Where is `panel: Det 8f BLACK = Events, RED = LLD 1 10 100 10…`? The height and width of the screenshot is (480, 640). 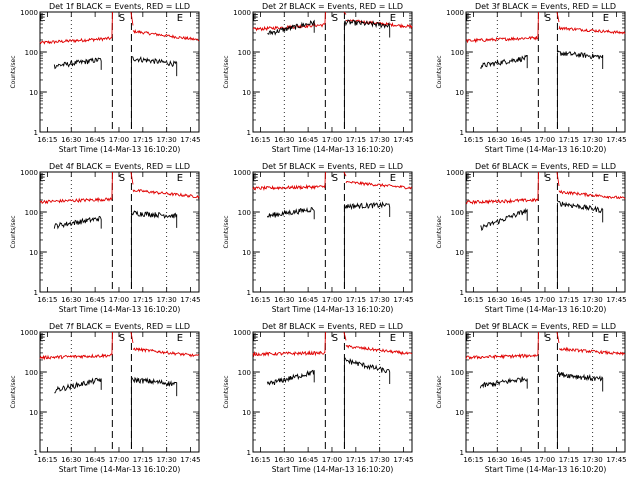 panel: Det 8f BLACK = Events, RED = LLD 1 10 100 10… is located at coordinates (318, 398).